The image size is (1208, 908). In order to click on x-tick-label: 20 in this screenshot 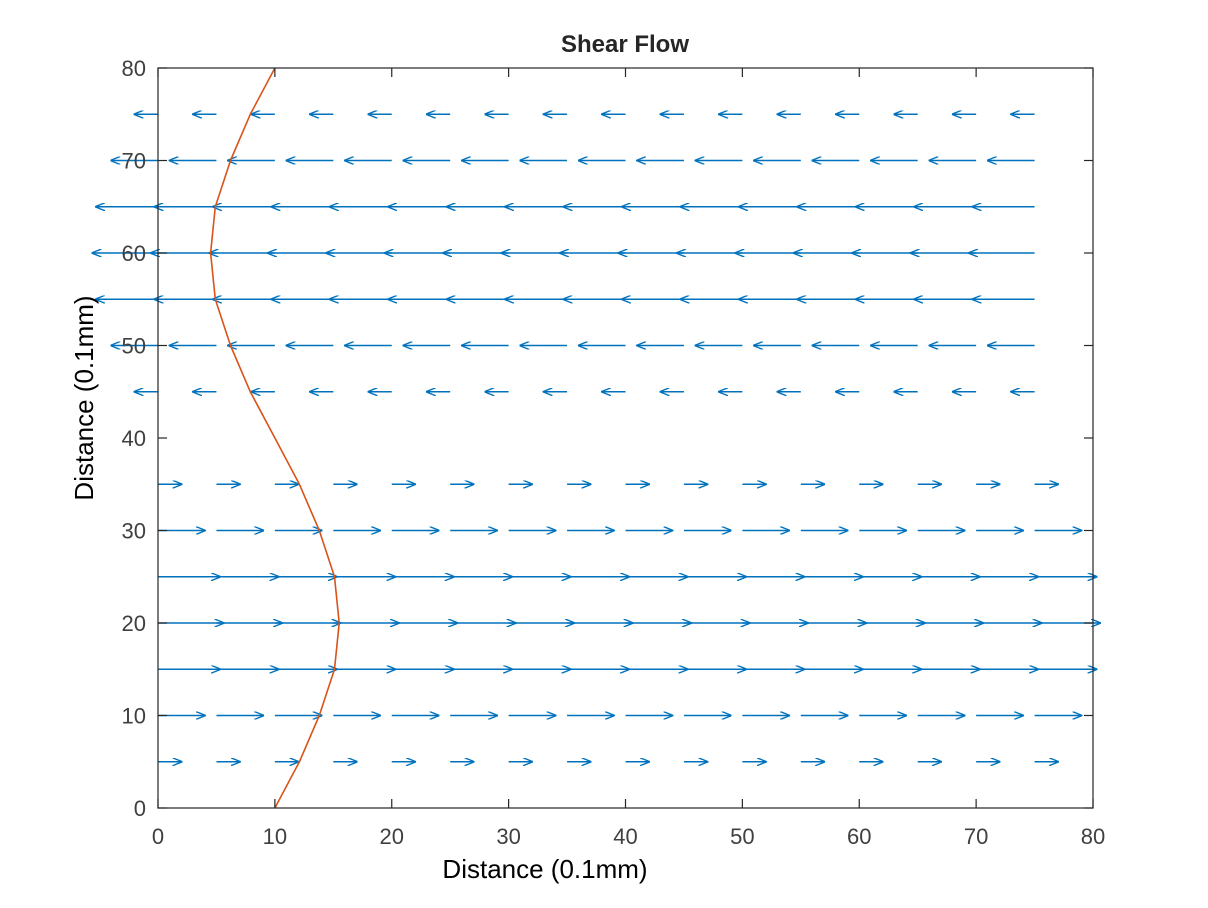, I will do `click(392, 836)`.